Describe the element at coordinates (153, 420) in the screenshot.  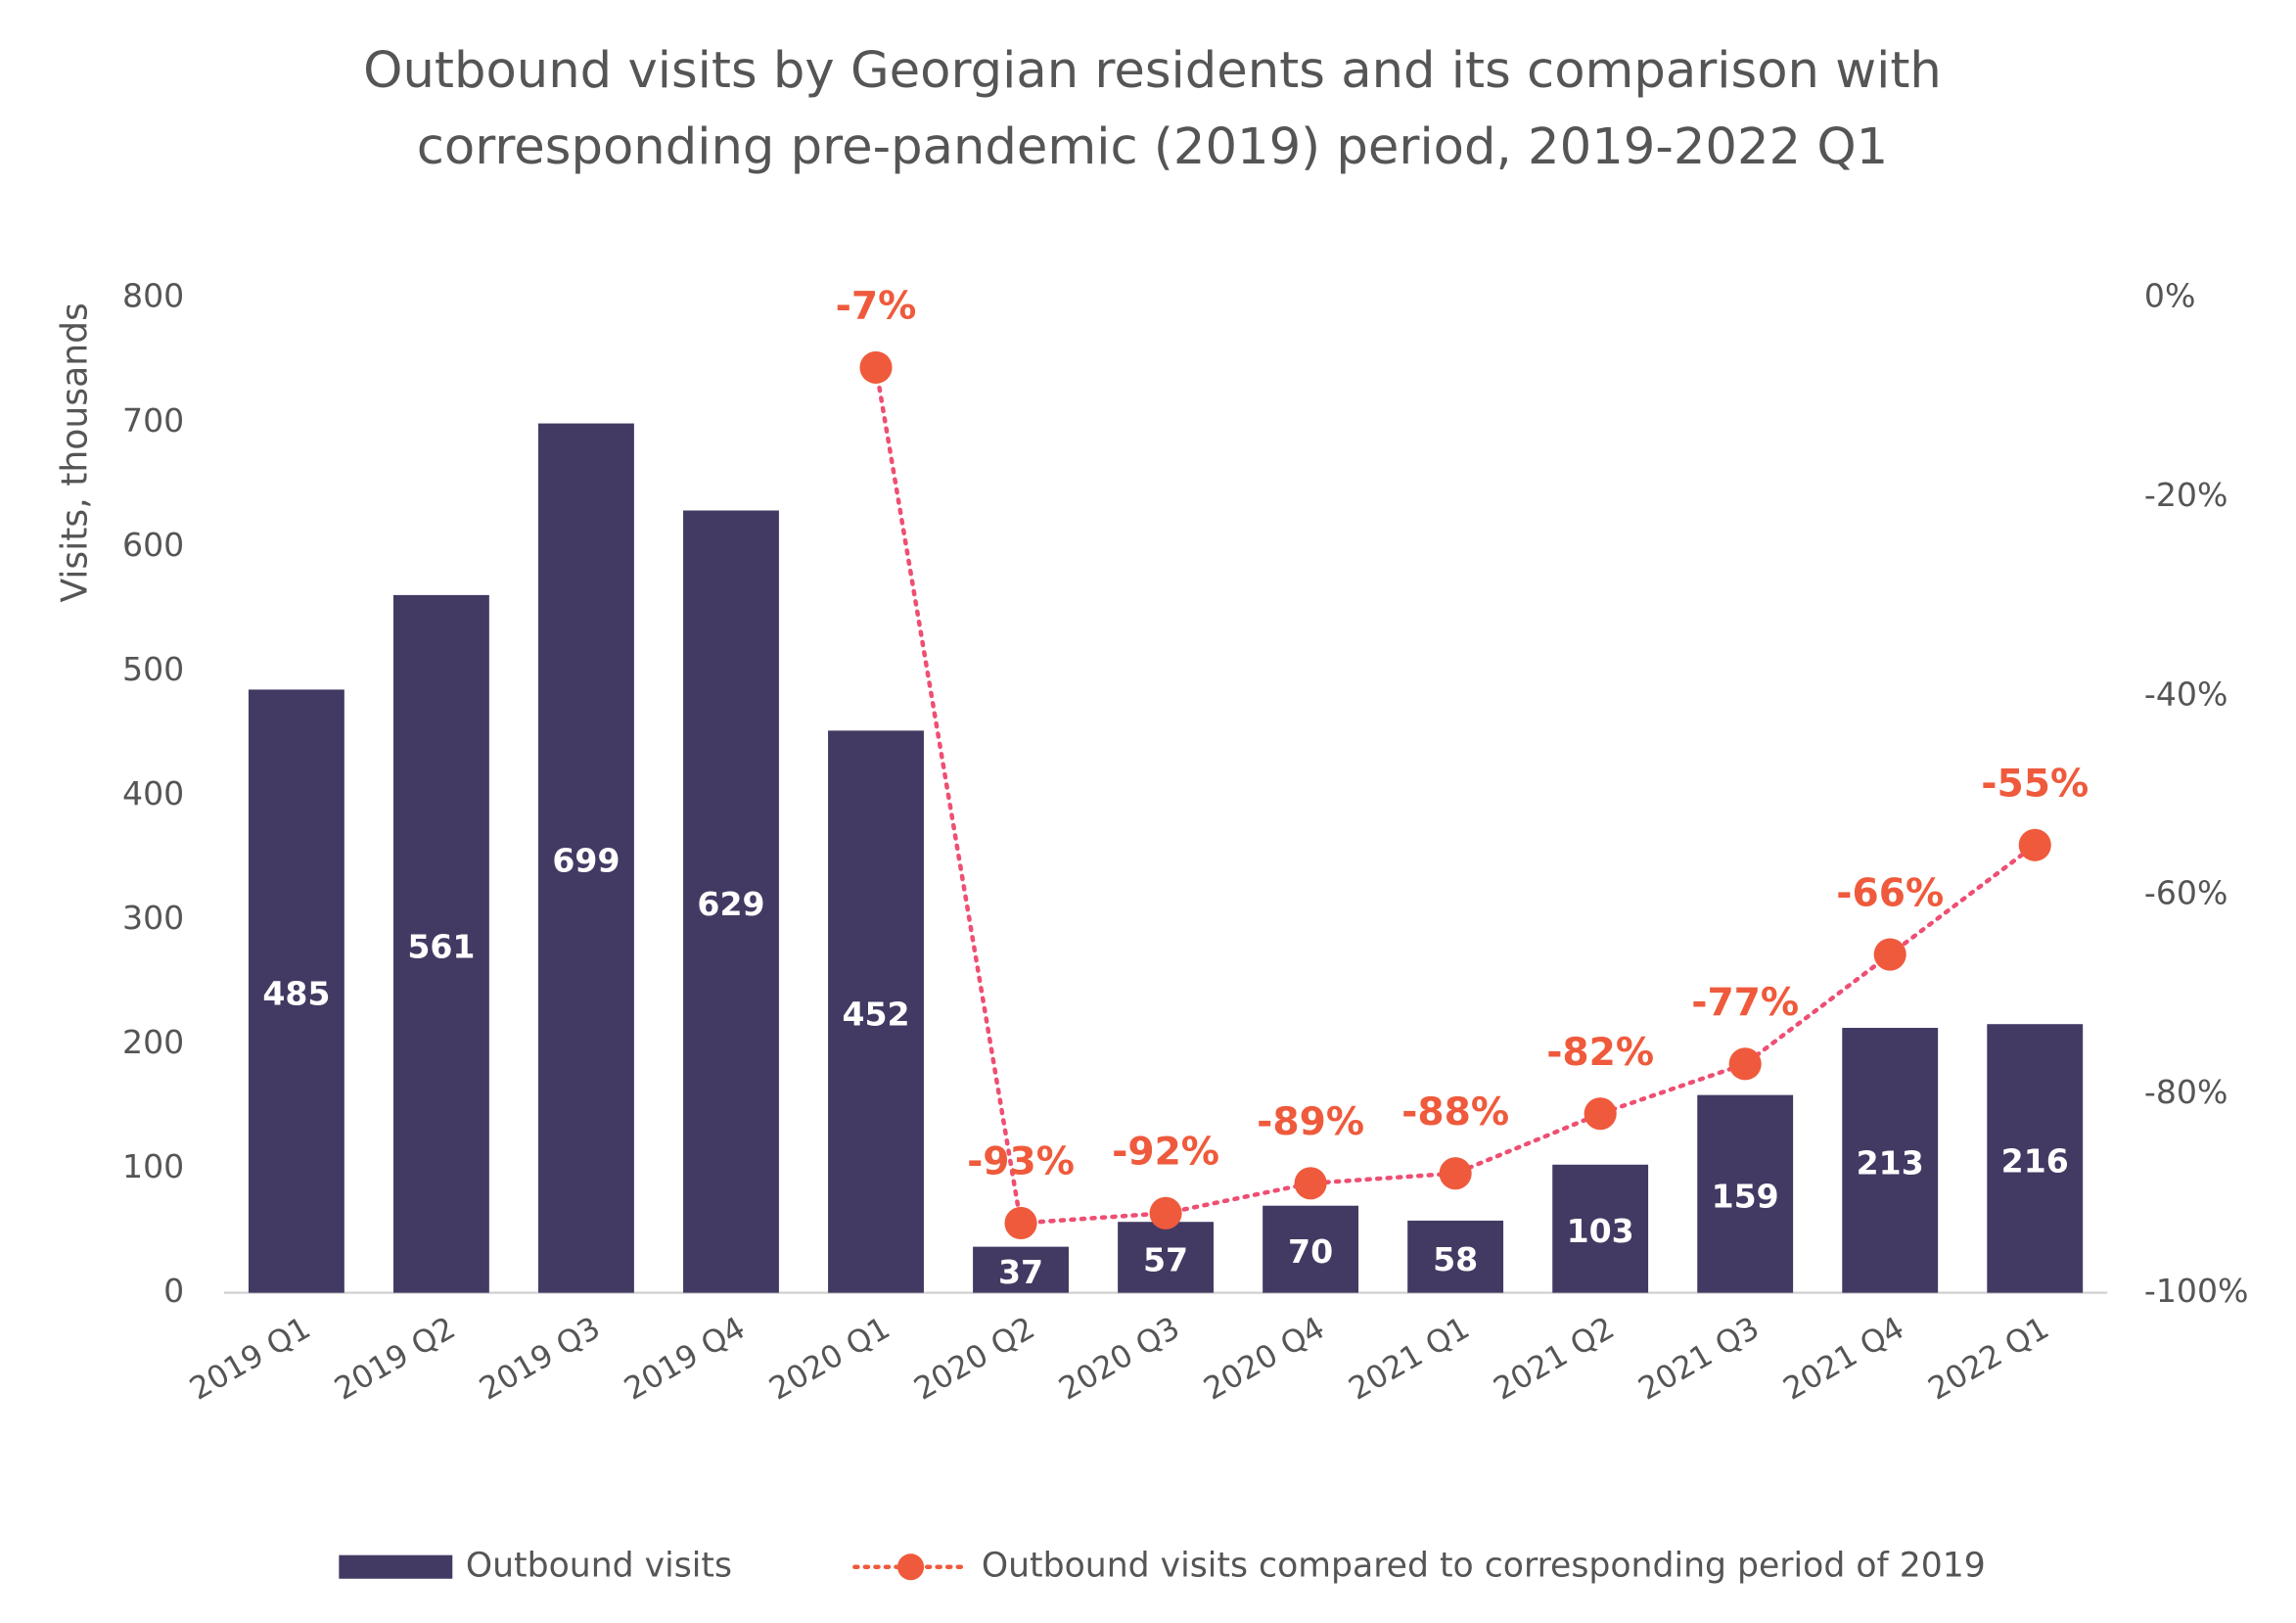
I see `y-tick-label: 700` at that location.